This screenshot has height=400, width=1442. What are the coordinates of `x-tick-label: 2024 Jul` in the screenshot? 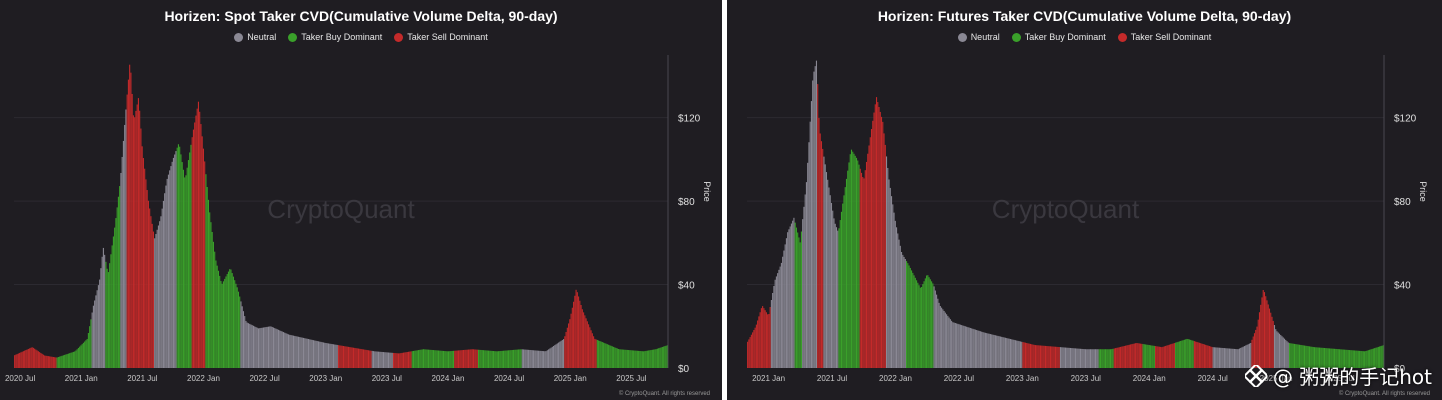 It's located at (1213, 378).